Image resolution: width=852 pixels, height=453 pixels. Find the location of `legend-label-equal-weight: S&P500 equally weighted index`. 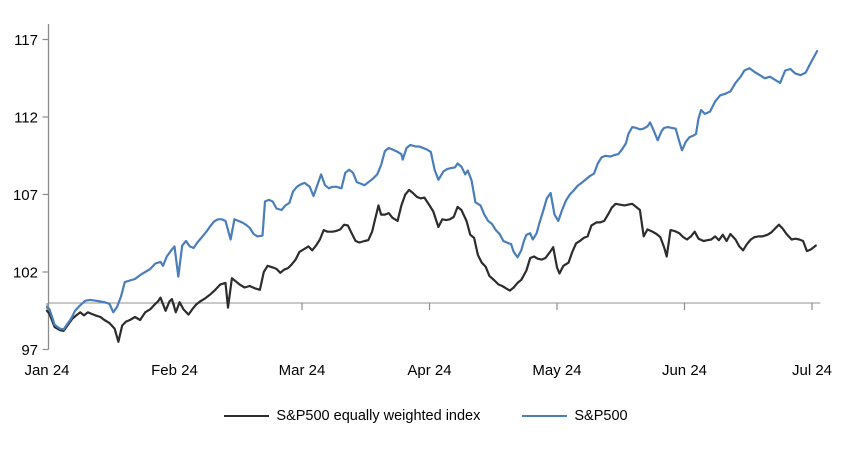

legend-label-equal-weight: S&P500 equally weighted index is located at coordinates (378, 416).